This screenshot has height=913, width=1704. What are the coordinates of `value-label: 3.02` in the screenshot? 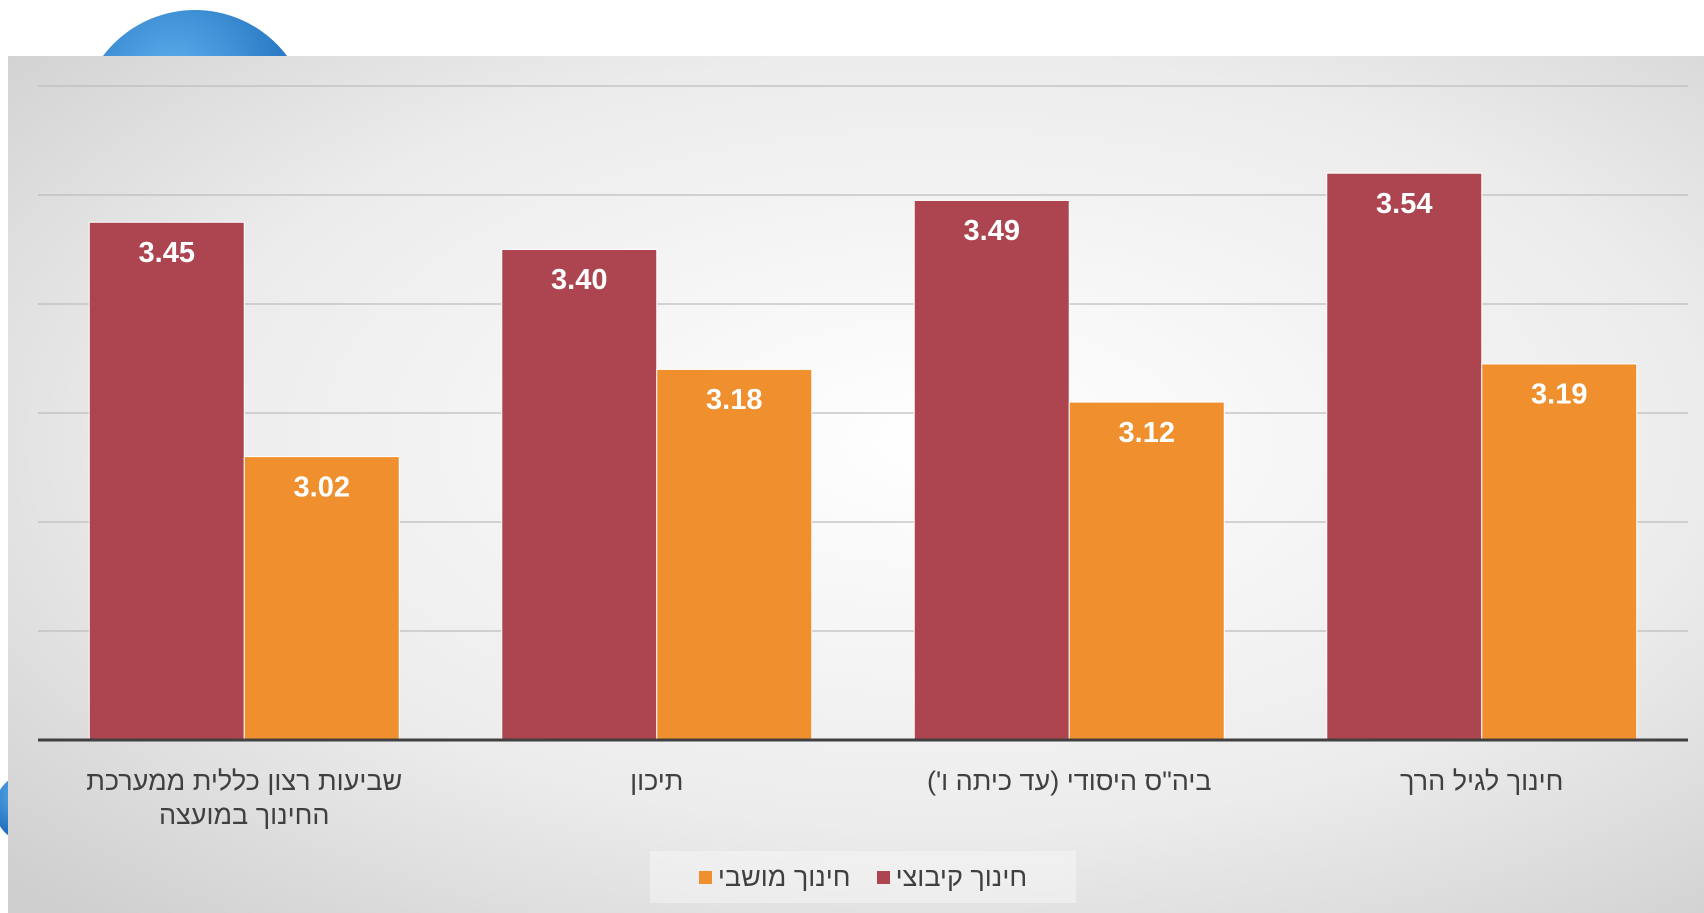 It's located at (322, 487).